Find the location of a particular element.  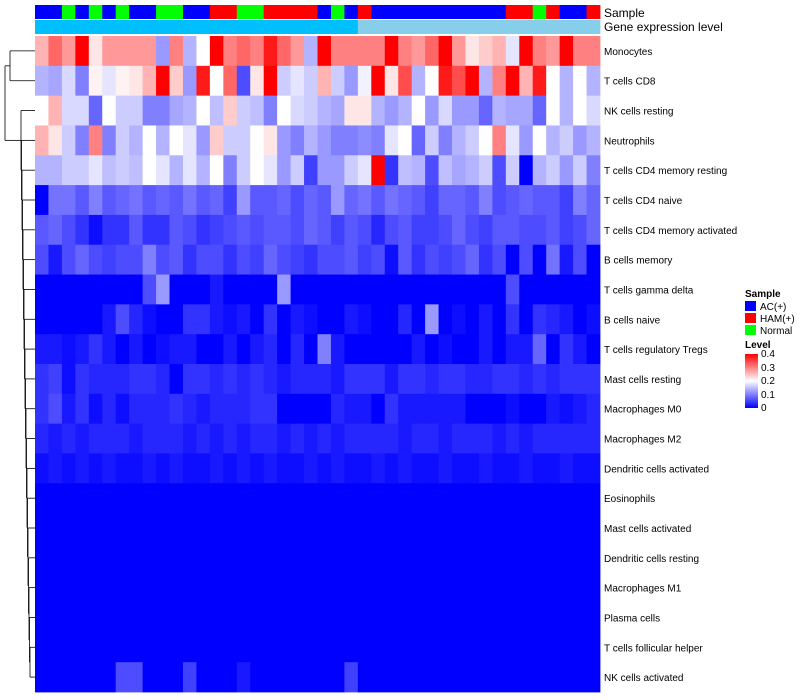

row-label: B cells naive is located at coordinates (632, 320).